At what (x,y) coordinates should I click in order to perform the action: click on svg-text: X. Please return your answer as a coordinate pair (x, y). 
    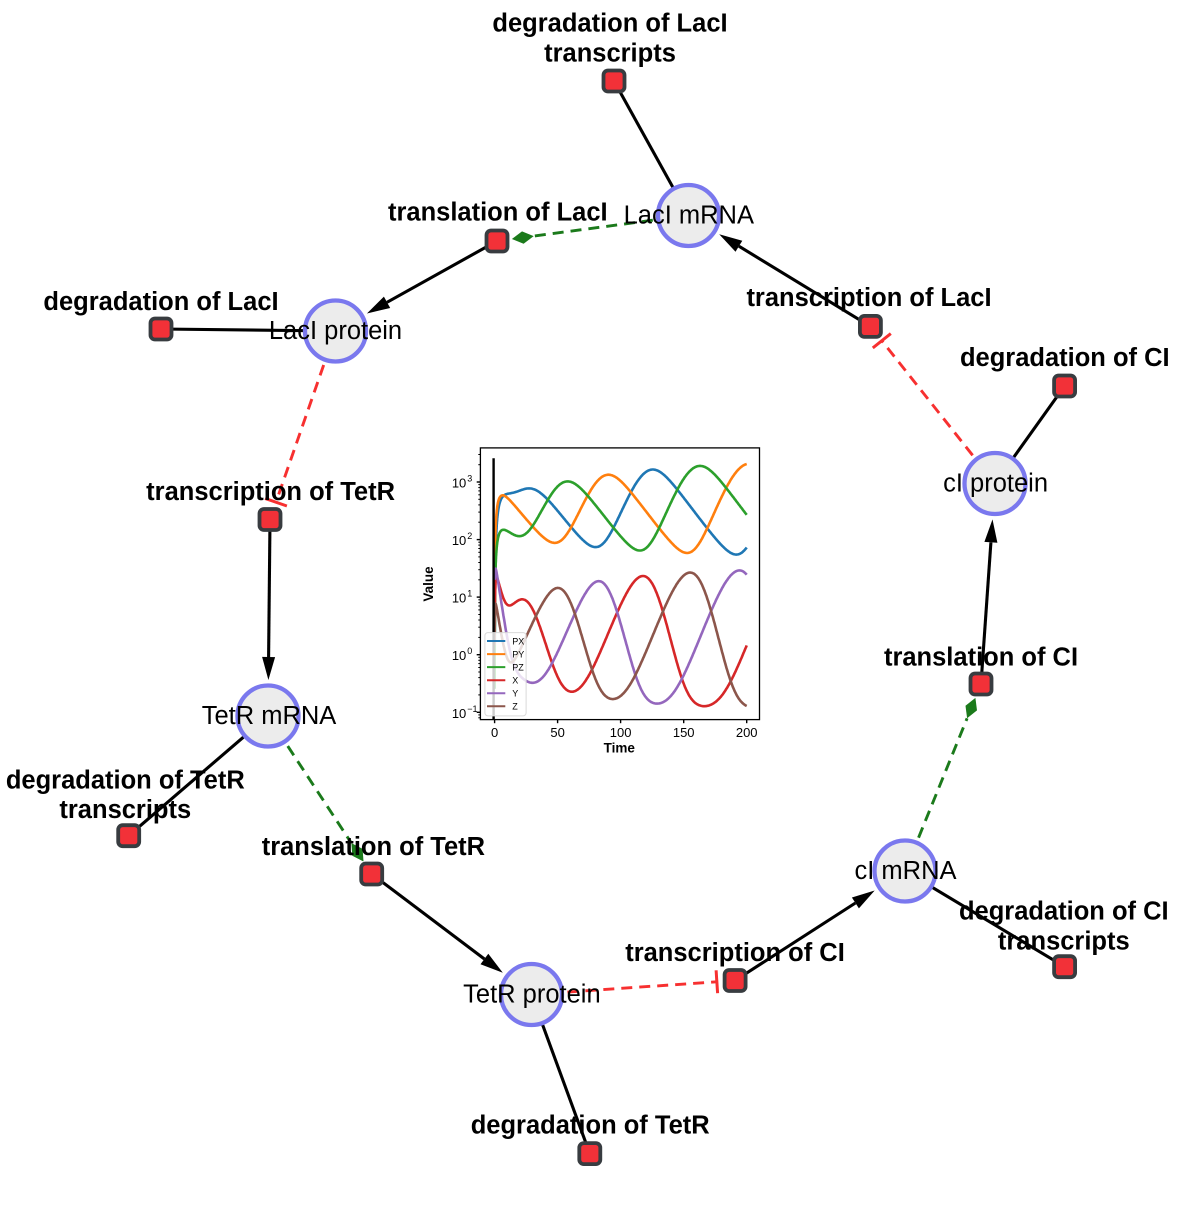
    Looking at the image, I should click on (515, 681).